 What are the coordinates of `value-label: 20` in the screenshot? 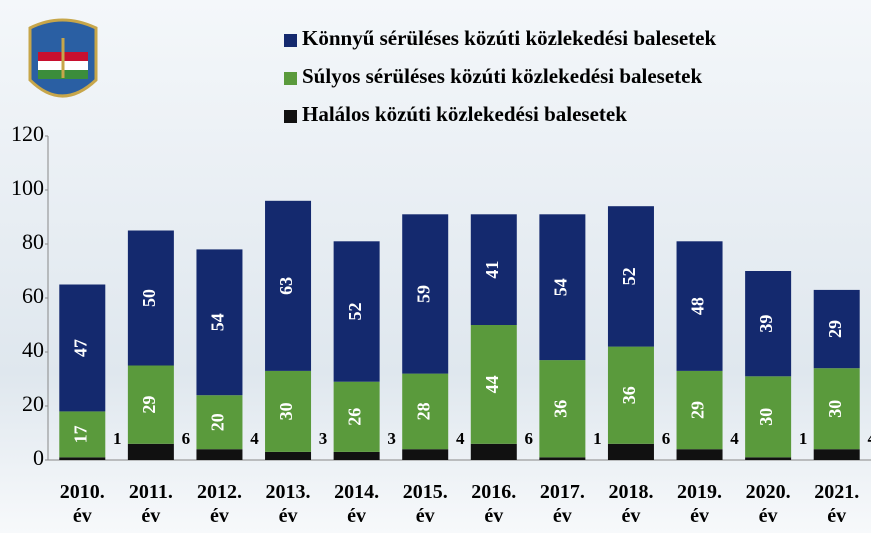 It's located at (218, 422).